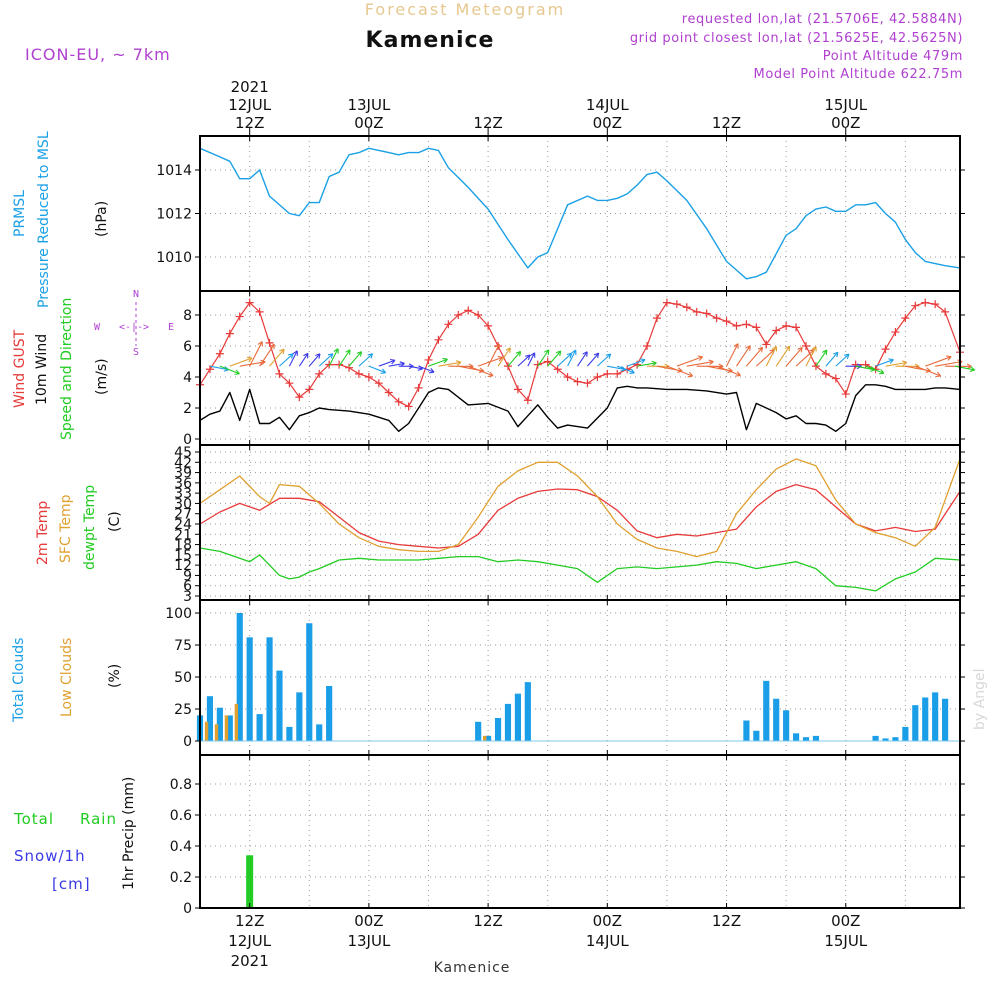  Describe the element at coordinates (183, 678) in the screenshot. I see `y-tick-label: 50` at that location.